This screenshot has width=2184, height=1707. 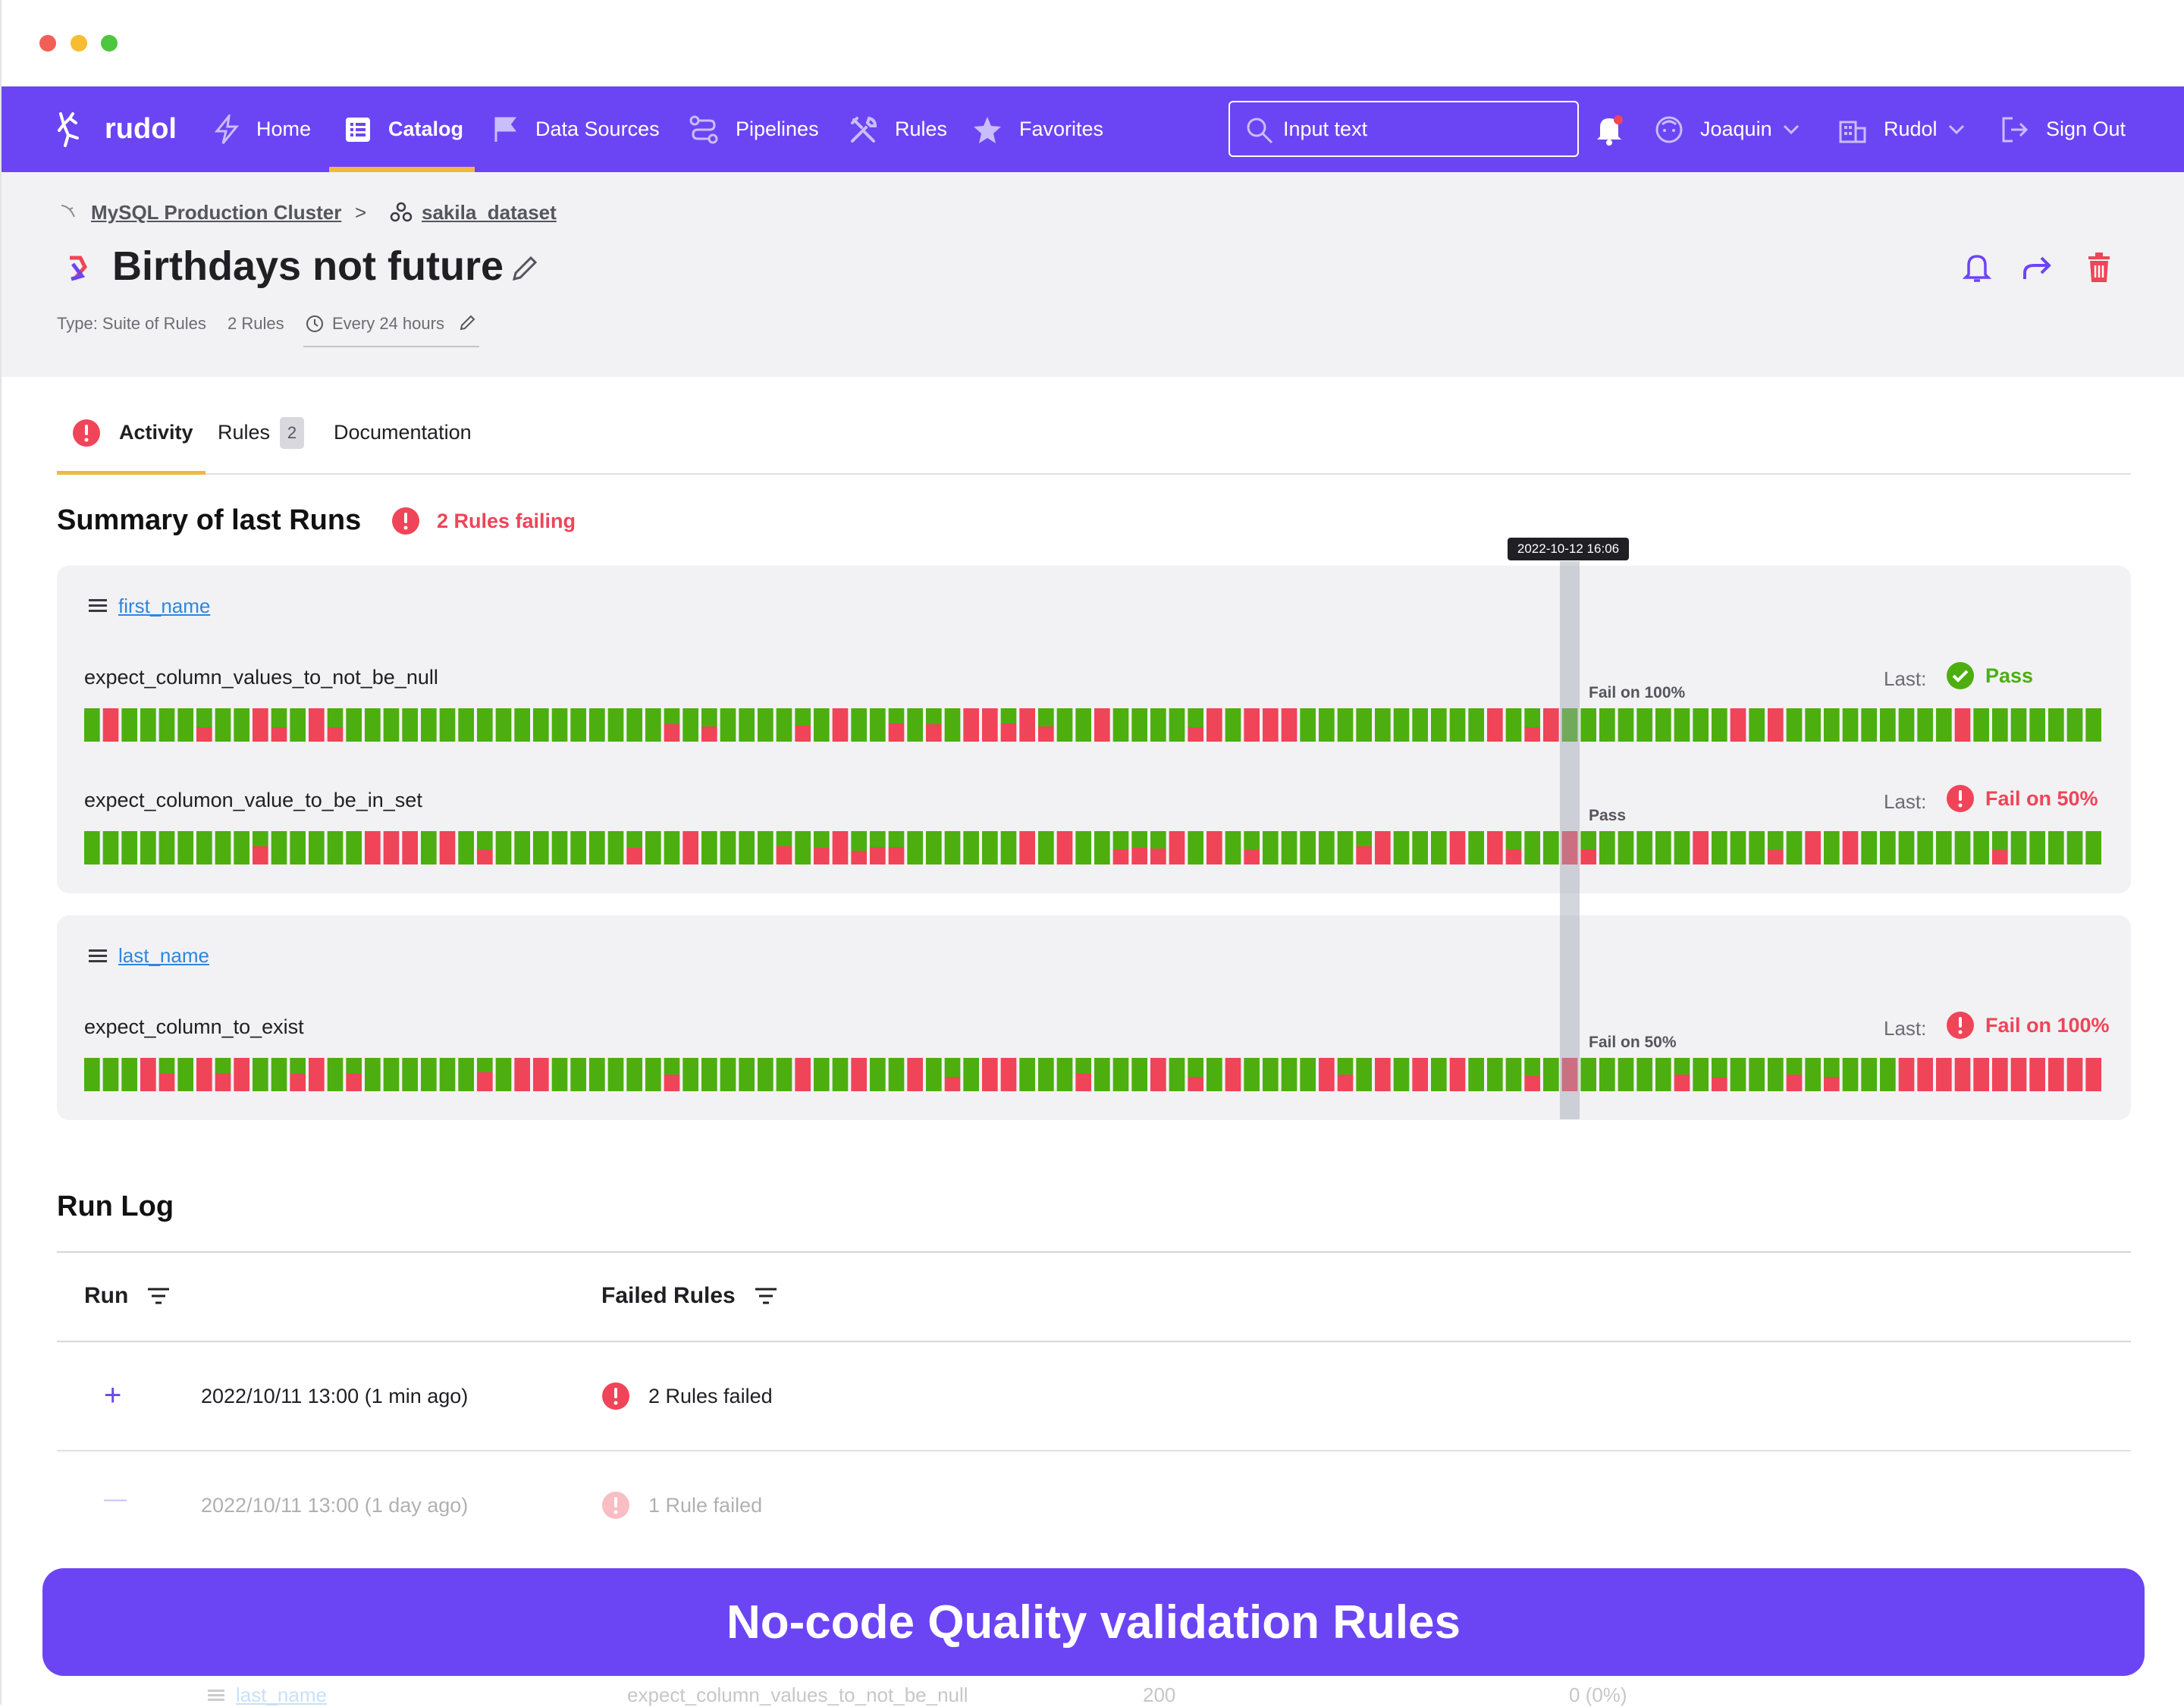 What do you see at coordinates (113, 1395) in the screenshot?
I see `expand-row-button: +` at bounding box center [113, 1395].